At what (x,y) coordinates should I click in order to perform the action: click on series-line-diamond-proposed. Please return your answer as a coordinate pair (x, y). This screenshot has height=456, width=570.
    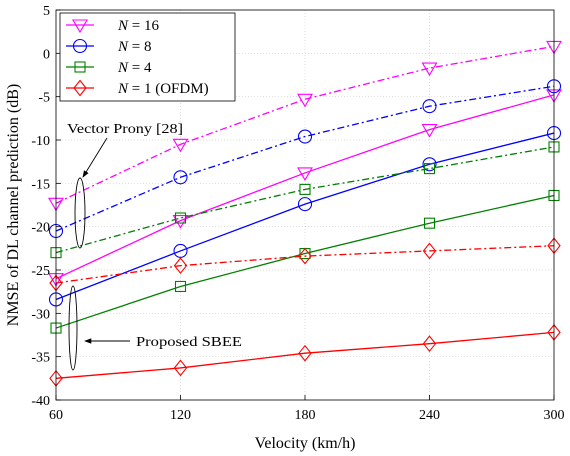
    Looking at the image, I should click on (305, 355).